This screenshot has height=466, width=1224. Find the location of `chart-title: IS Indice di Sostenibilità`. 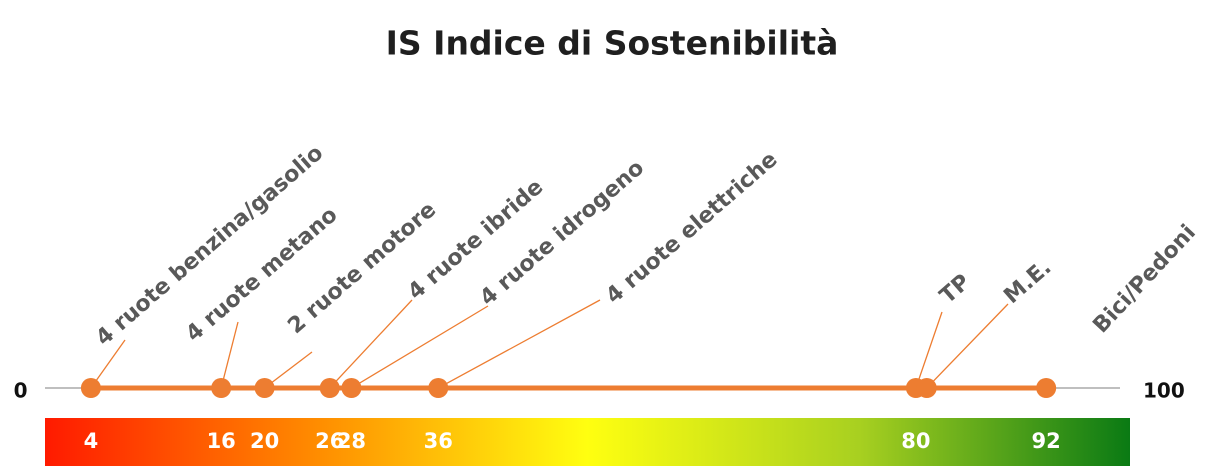

chart-title: IS Indice di Sostenibilità is located at coordinates (612, 43).